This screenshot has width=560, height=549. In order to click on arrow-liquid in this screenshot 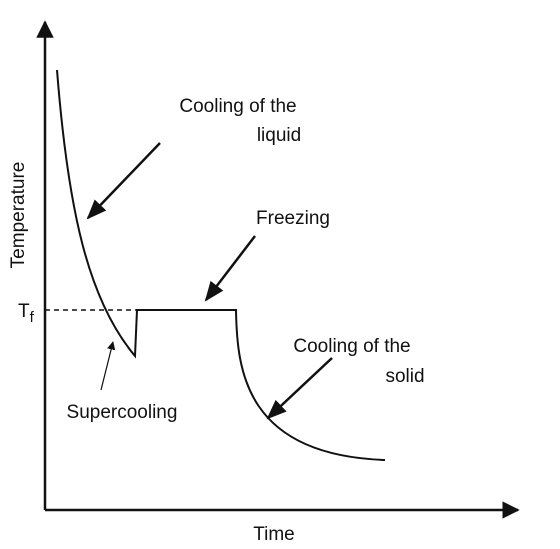, I will do `click(123, 181)`.